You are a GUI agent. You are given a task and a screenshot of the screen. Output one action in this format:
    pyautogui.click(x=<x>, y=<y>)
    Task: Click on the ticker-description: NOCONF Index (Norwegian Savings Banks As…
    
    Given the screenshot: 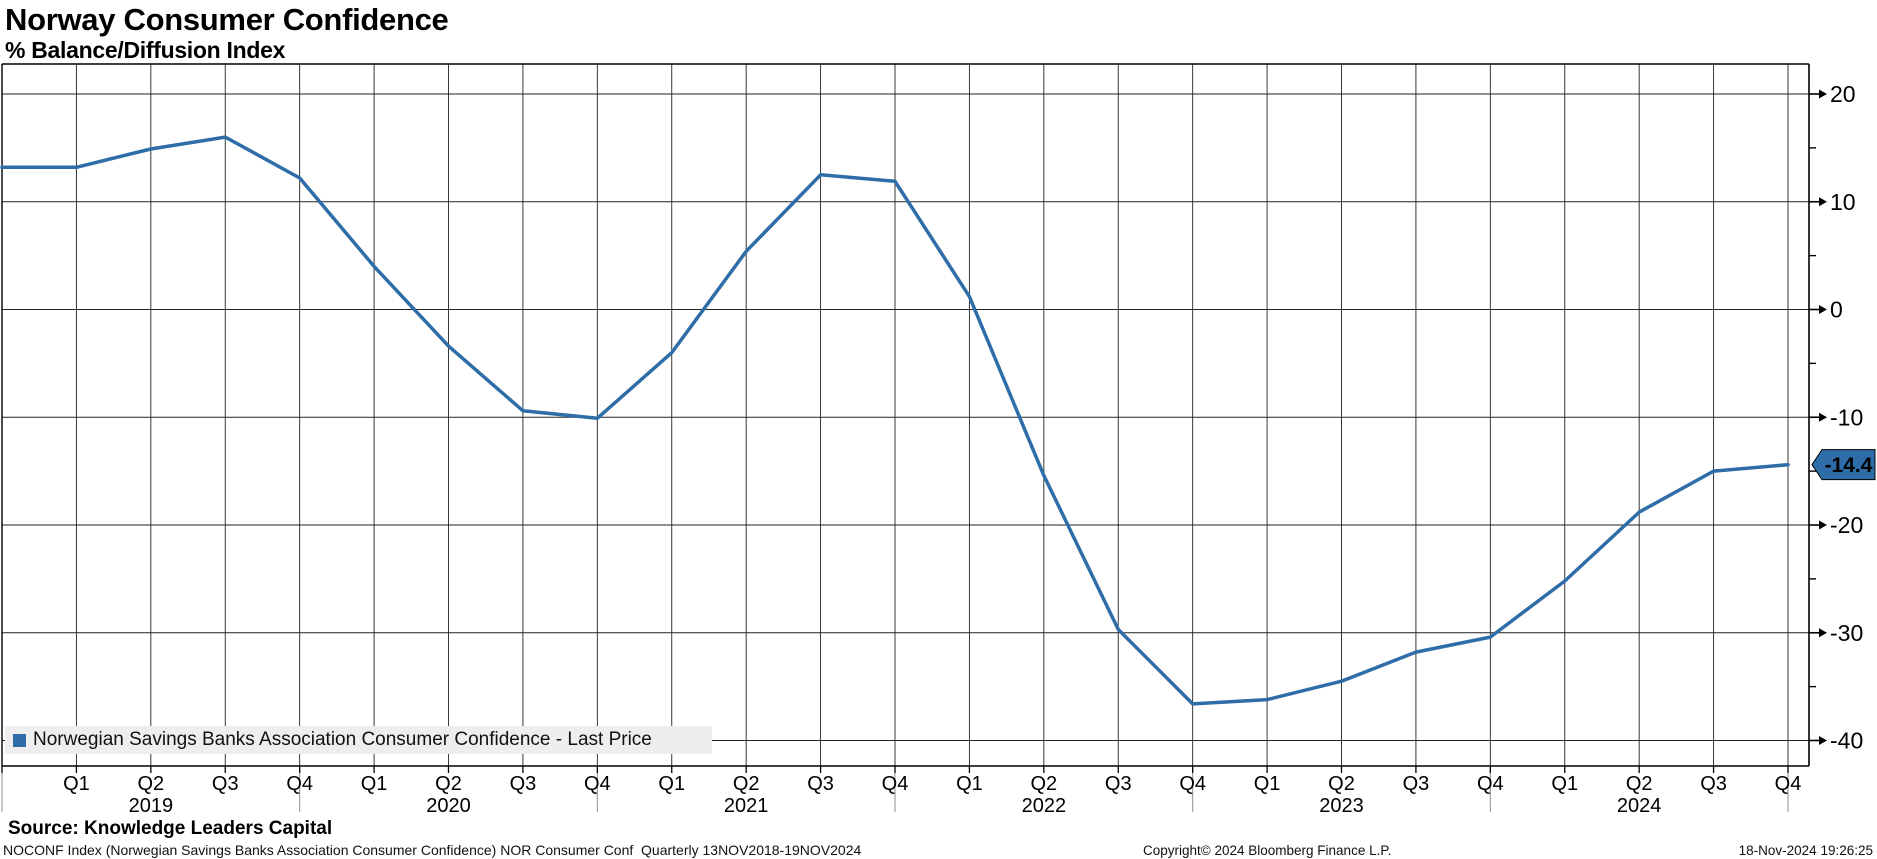 What is the action you would take?
    pyautogui.click(x=432, y=850)
    